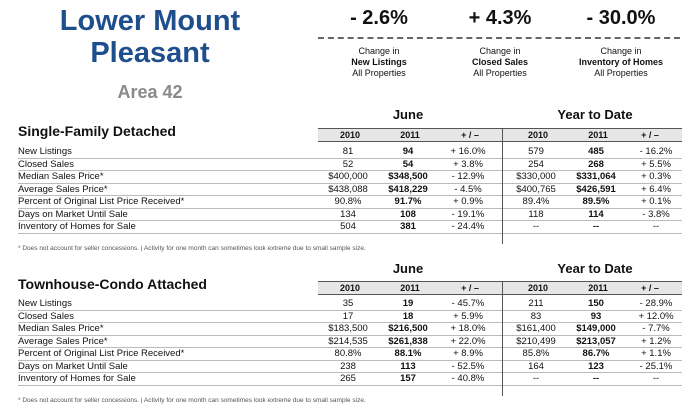 The height and width of the screenshot is (414, 700). I want to click on section-title-townhouse: Townhouse-Condo Attached, so click(112, 284).